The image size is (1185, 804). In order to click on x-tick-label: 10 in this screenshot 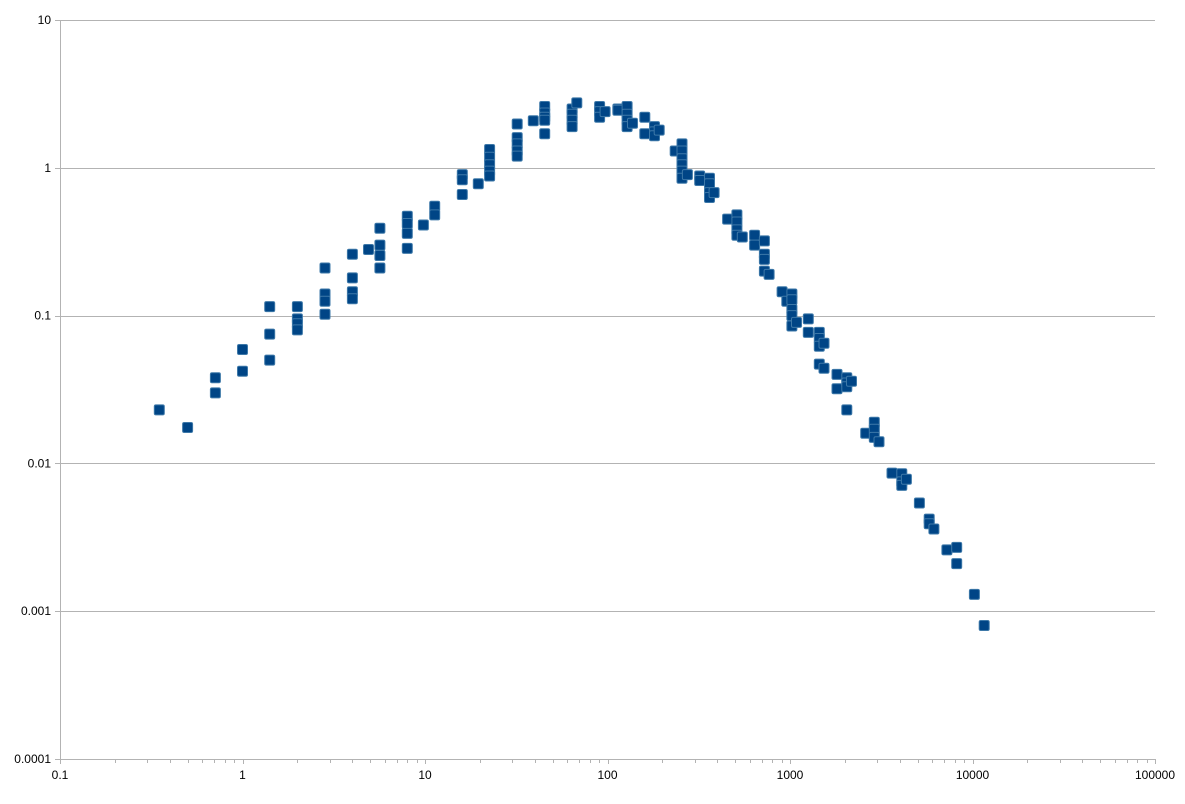, I will do `click(425, 775)`.